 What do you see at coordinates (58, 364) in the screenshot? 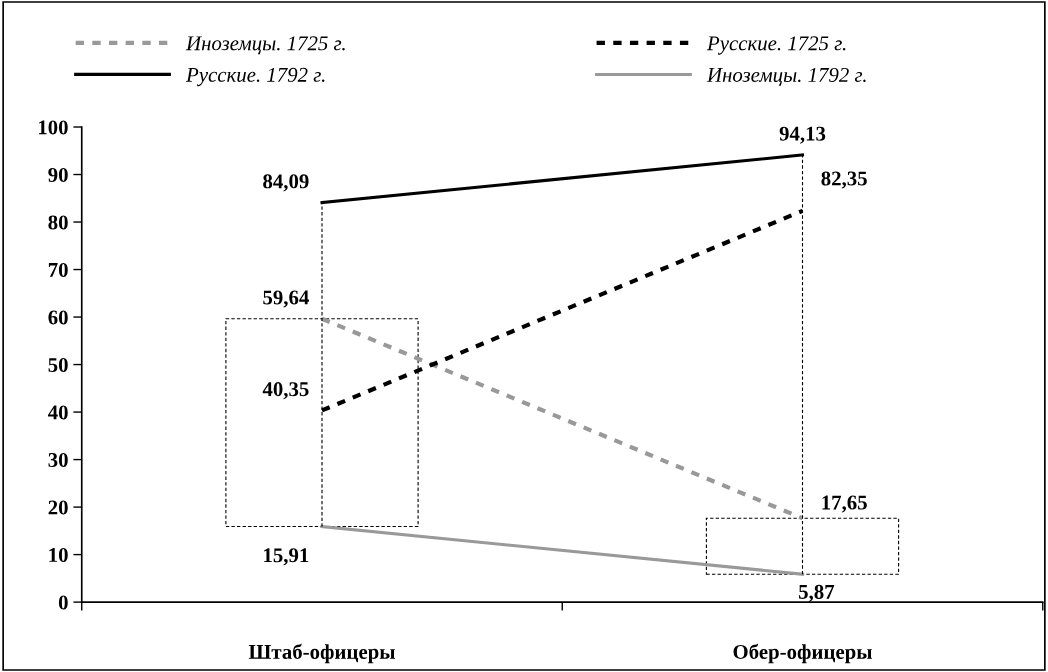
I see `y-tick-label: 50` at bounding box center [58, 364].